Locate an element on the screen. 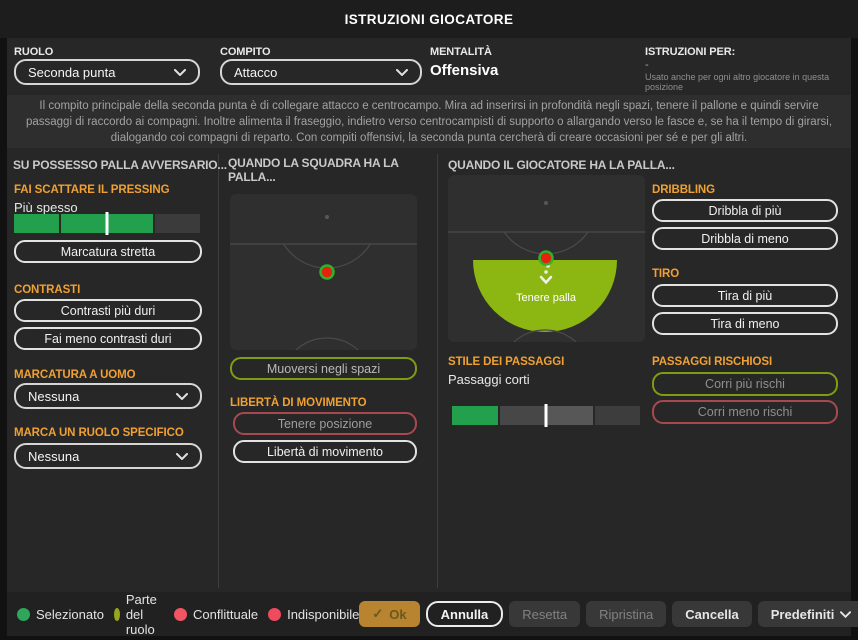  legend-item: Indisponibile is located at coordinates (313, 614).